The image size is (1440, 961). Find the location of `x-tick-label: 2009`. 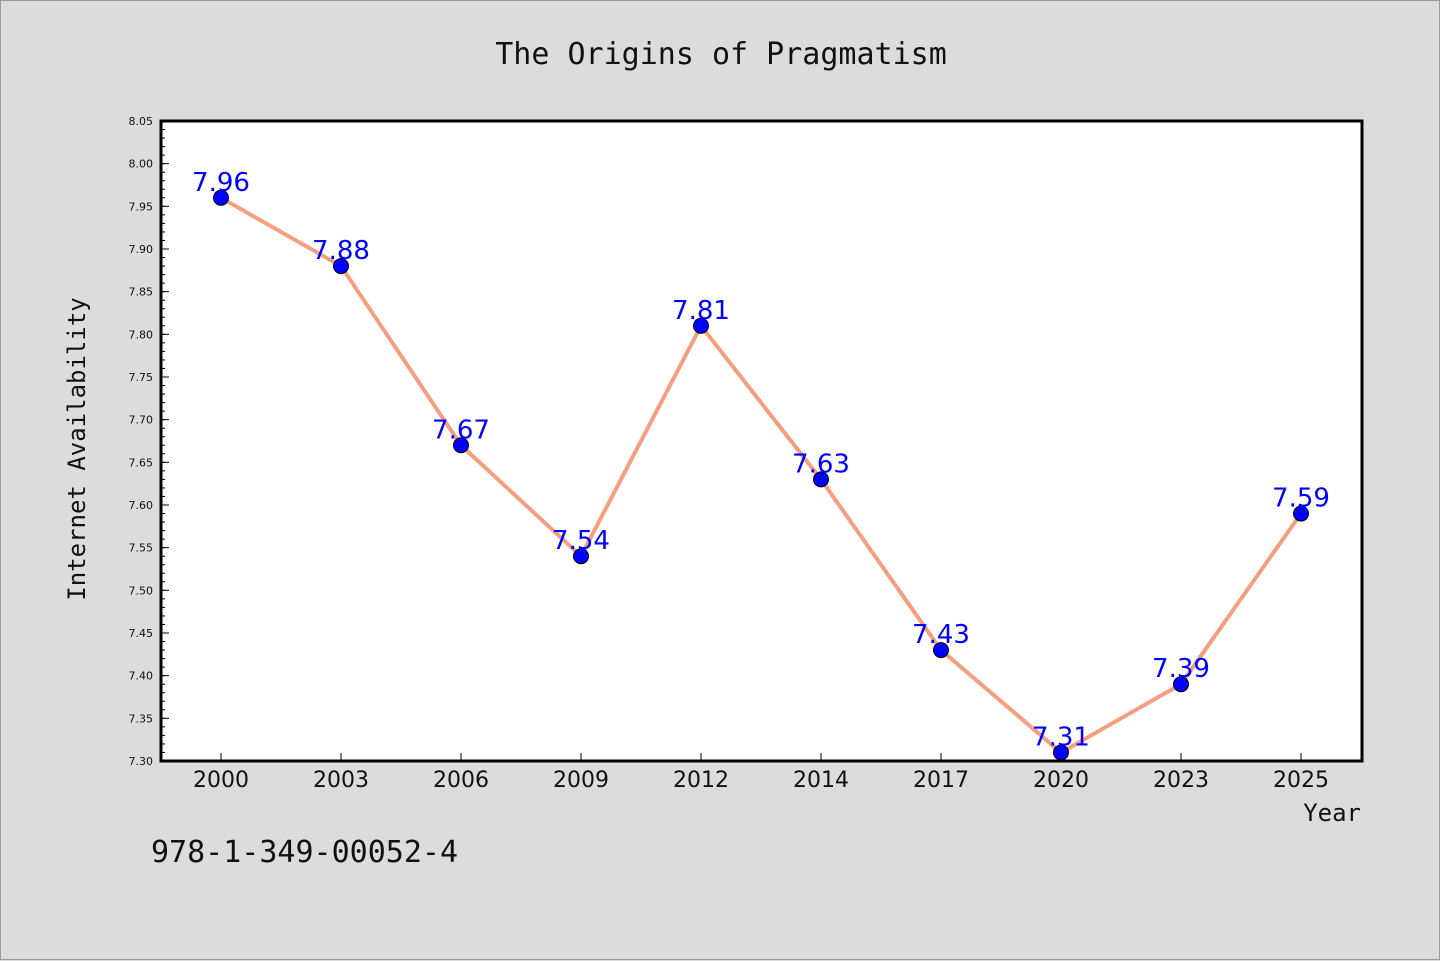

x-tick-label: 2009 is located at coordinates (581, 780).